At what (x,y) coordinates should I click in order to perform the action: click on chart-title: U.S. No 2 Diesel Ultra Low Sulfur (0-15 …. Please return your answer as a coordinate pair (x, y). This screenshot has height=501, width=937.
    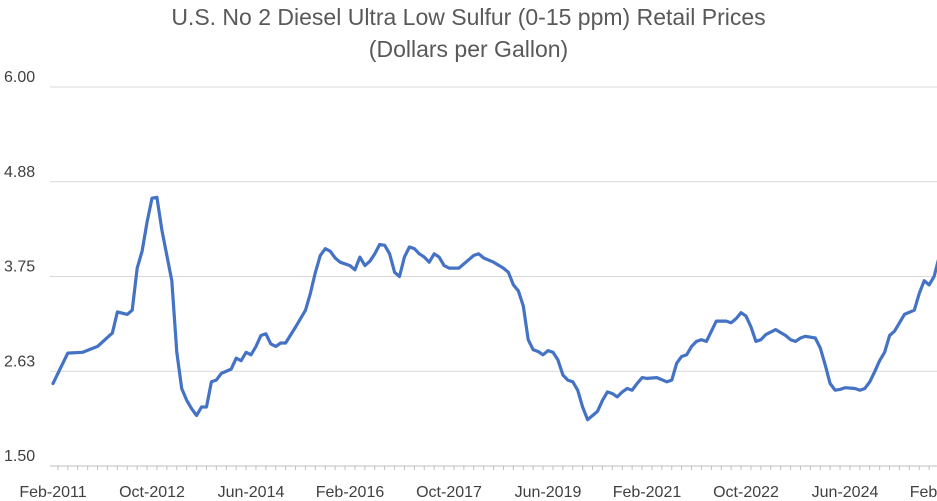
    Looking at the image, I should click on (468, 17).